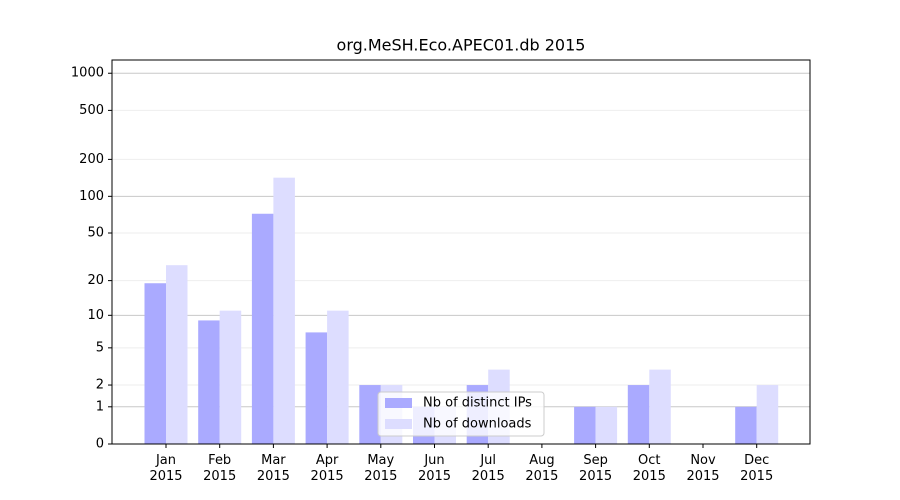 The width and height of the screenshot is (900, 500). Describe the element at coordinates (273, 468) in the screenshot. I see `x-tick-label: Mar 2015` at that location.